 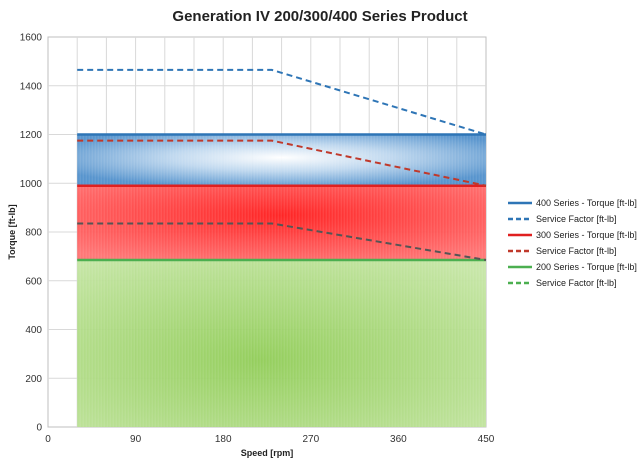 What do you see at coordinates (586, 267) in the screenshot?
I see `legend-entry: 200 Series - Torque [ft-lb]` at bounding box center [586, 267].